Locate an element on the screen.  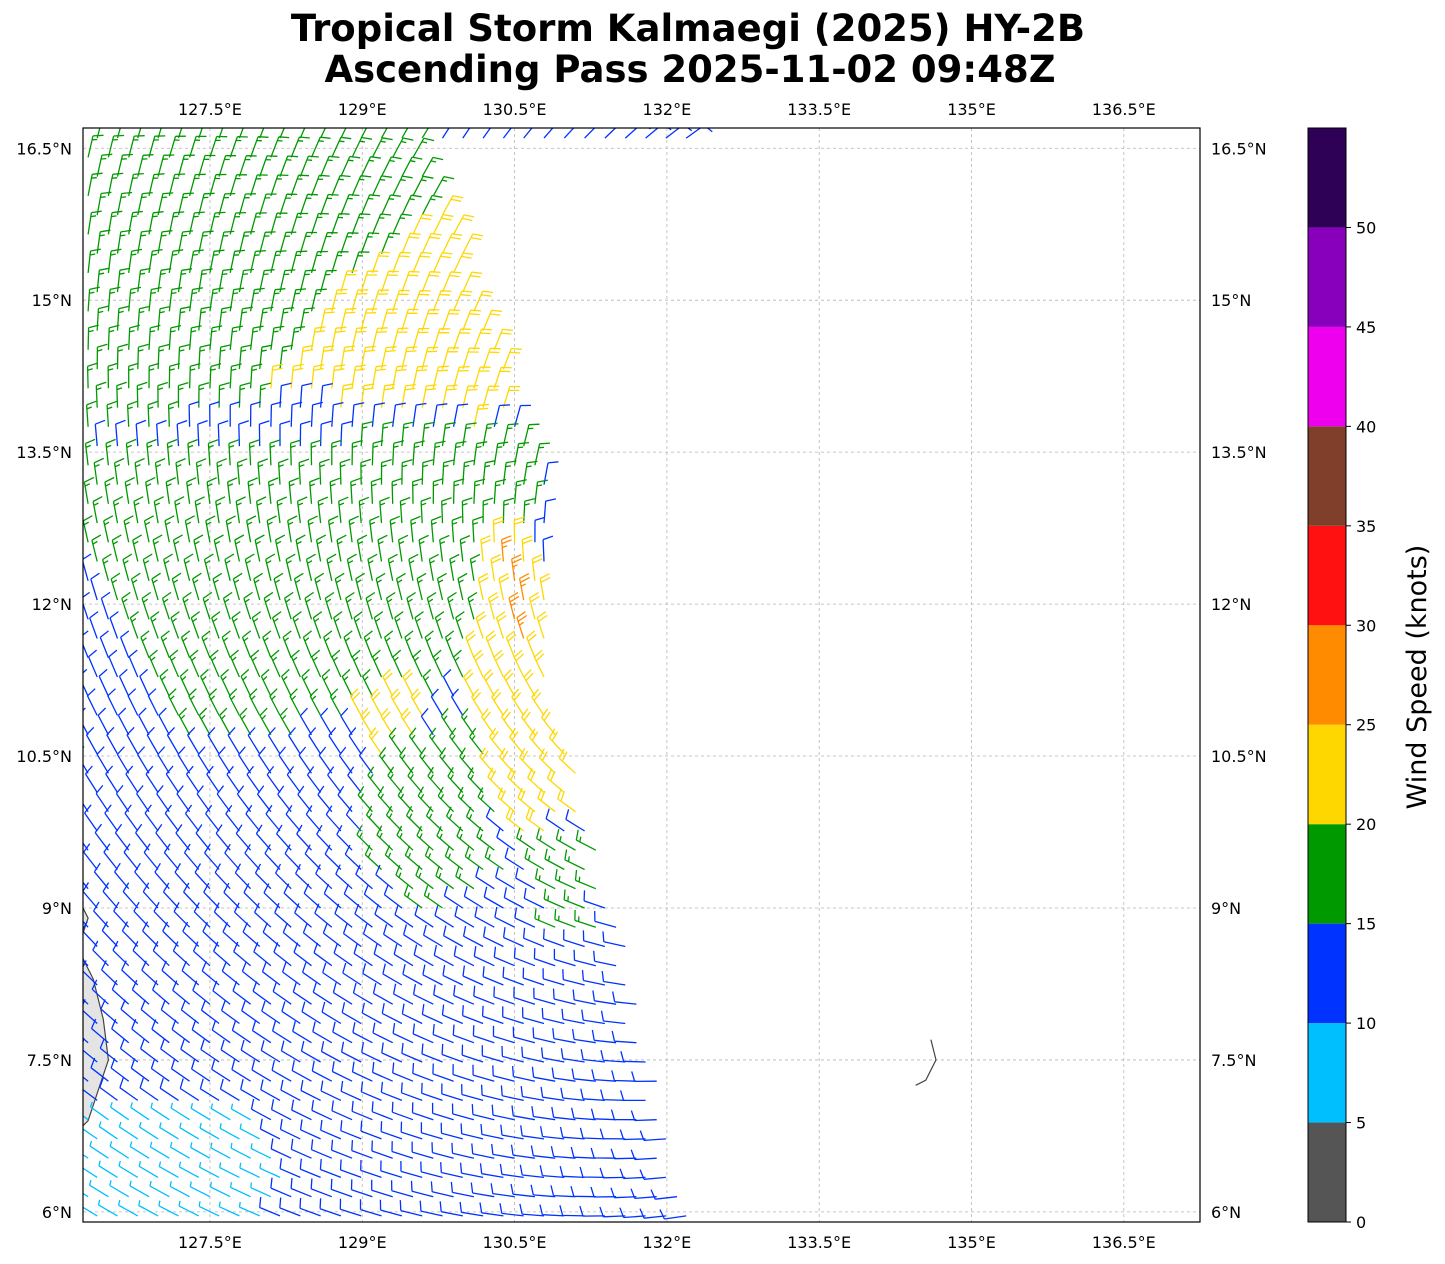
lon-tick-label-bottom: 132°E is located at coordinates (667, 1242).